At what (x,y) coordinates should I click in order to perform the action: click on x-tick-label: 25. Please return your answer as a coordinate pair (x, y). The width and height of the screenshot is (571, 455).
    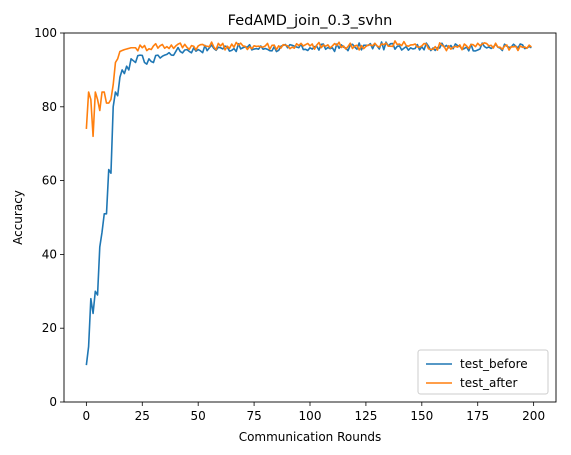
    Looking at the image, I should click on (142, 416).